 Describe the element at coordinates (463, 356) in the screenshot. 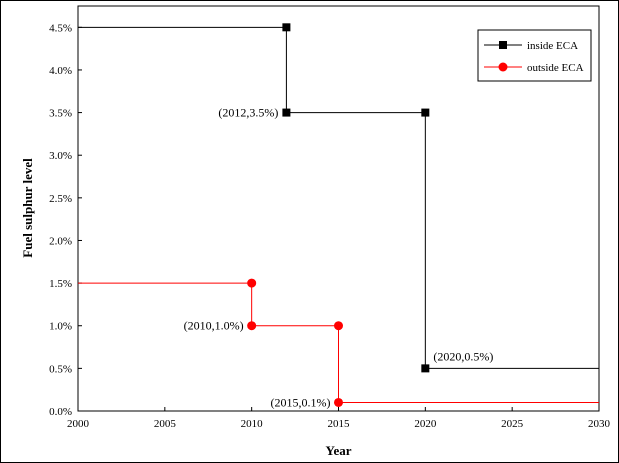

I see `data-label: (2020,0.5%)` at that location.